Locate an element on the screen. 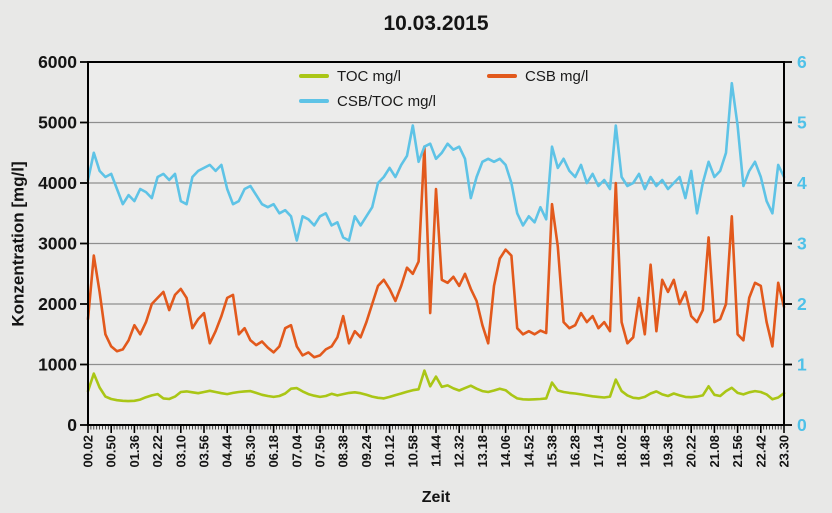 The height and width of the screenshot is (513, 832). csb-legend-label: CSB mg/l is located at coordinates (557, 76).